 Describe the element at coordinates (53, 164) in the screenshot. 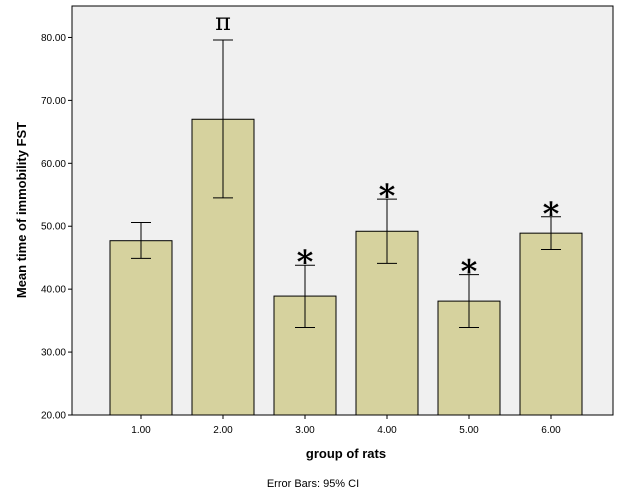

I see `y-tick-label: 60.00` at that location.